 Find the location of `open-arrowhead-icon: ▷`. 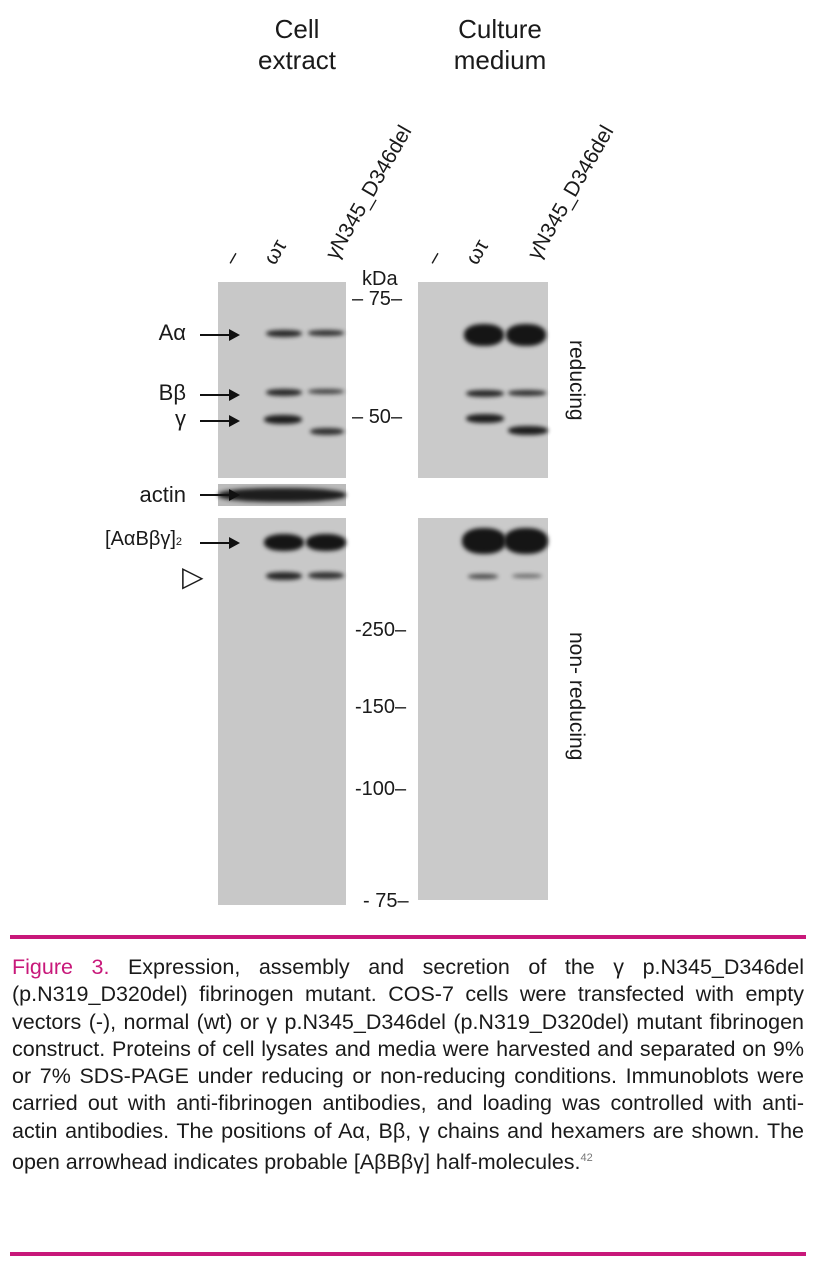

open-arrowhead-icon: ▷ is located at coordinates (193, 576).